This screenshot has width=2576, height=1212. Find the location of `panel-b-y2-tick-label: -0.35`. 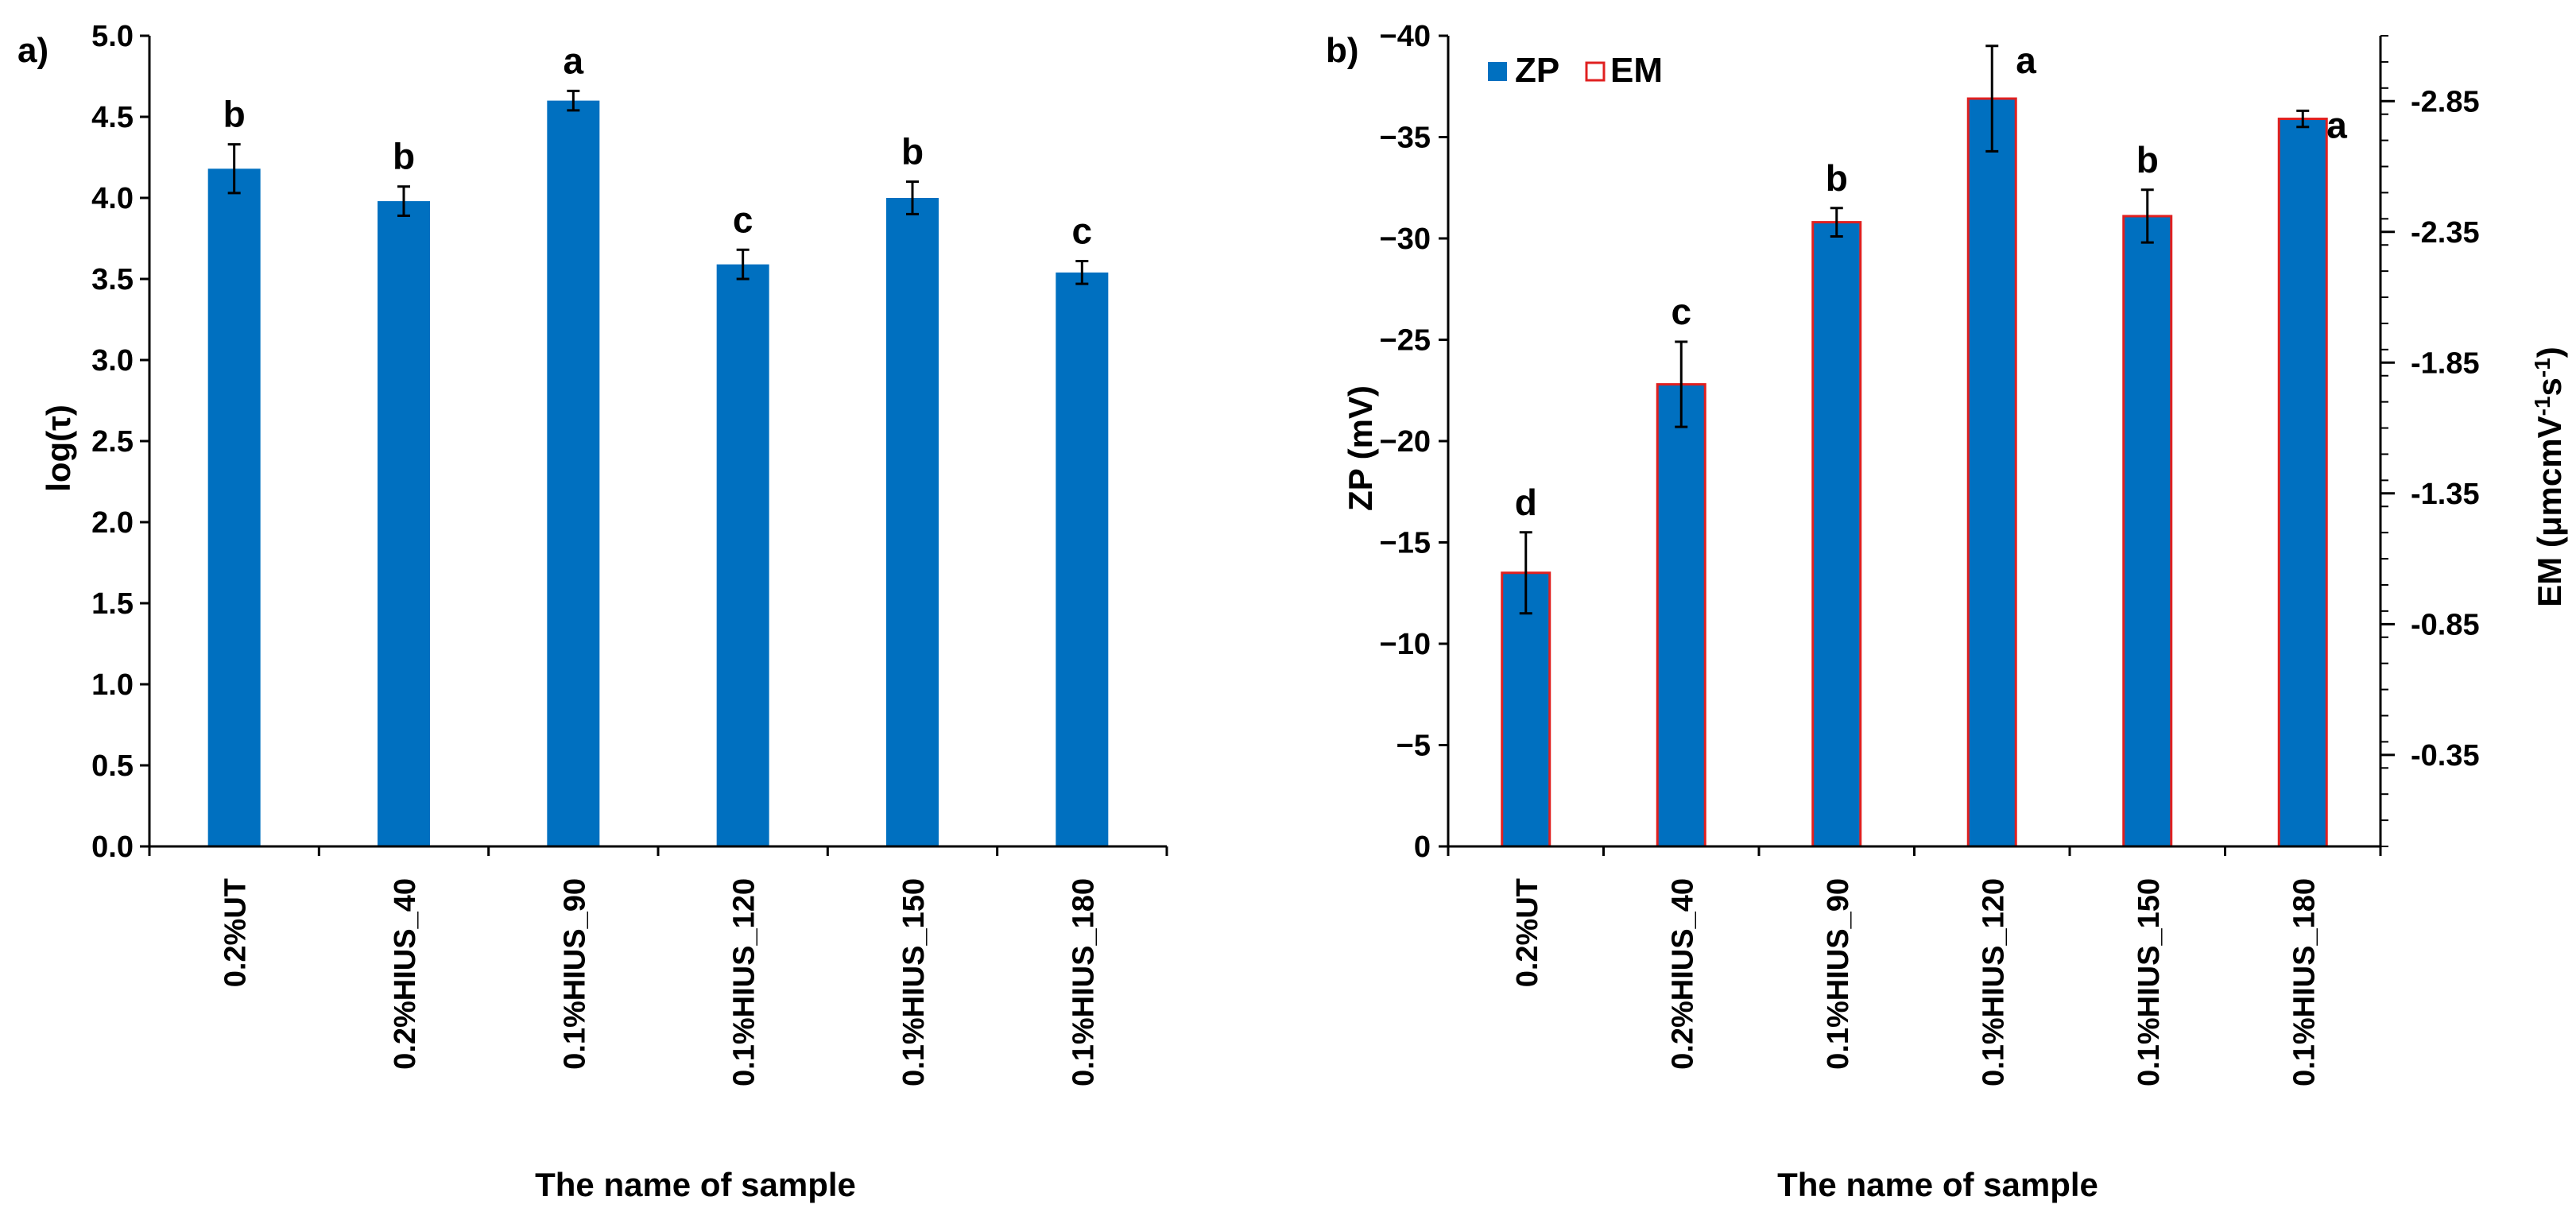

panel-b-y2-tick-label: -0.35 is located at coordinates (2445, 756).